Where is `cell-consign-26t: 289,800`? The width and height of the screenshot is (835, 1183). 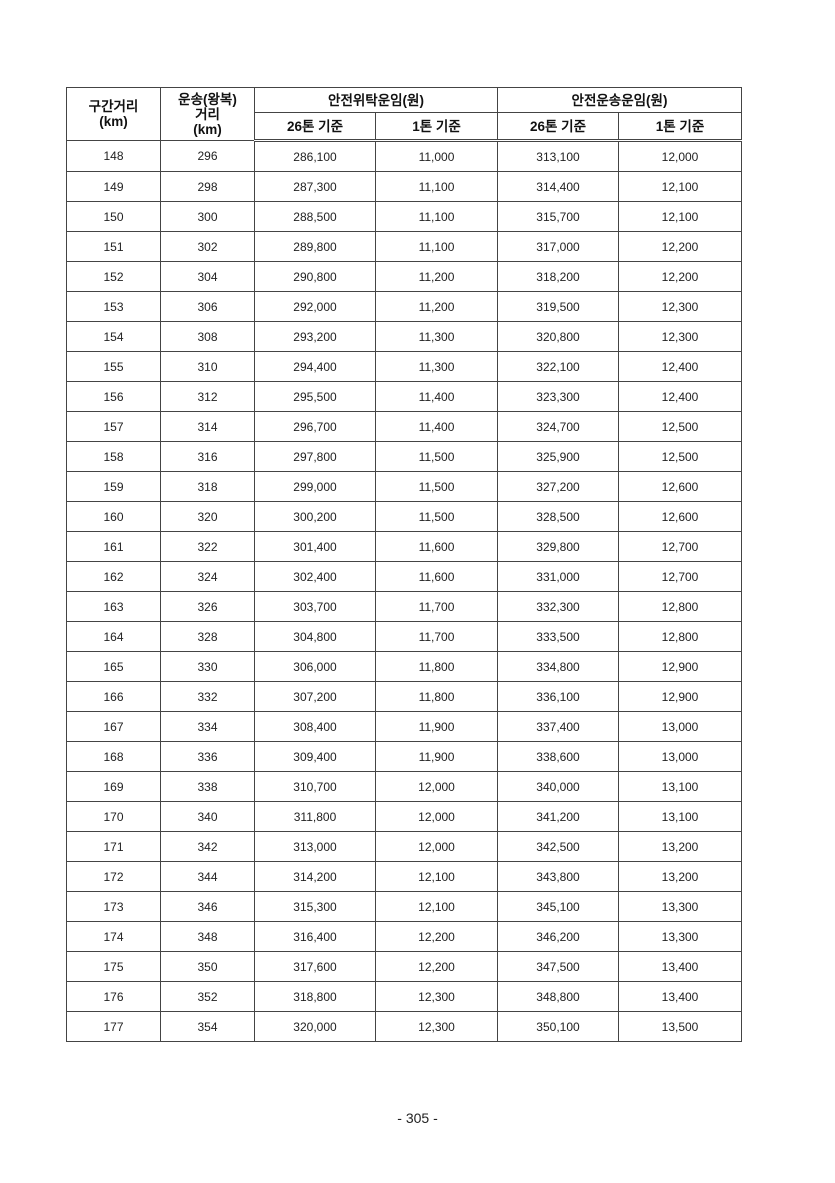
cell-consign-26t: 289,800 is located at coordinates (315, 246).